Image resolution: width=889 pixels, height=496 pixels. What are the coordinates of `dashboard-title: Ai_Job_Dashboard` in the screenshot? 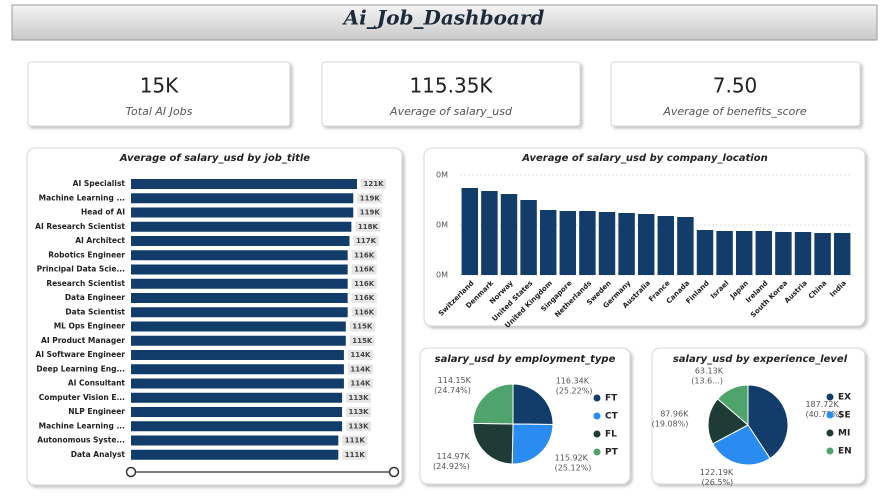 It's located at (443, 18).